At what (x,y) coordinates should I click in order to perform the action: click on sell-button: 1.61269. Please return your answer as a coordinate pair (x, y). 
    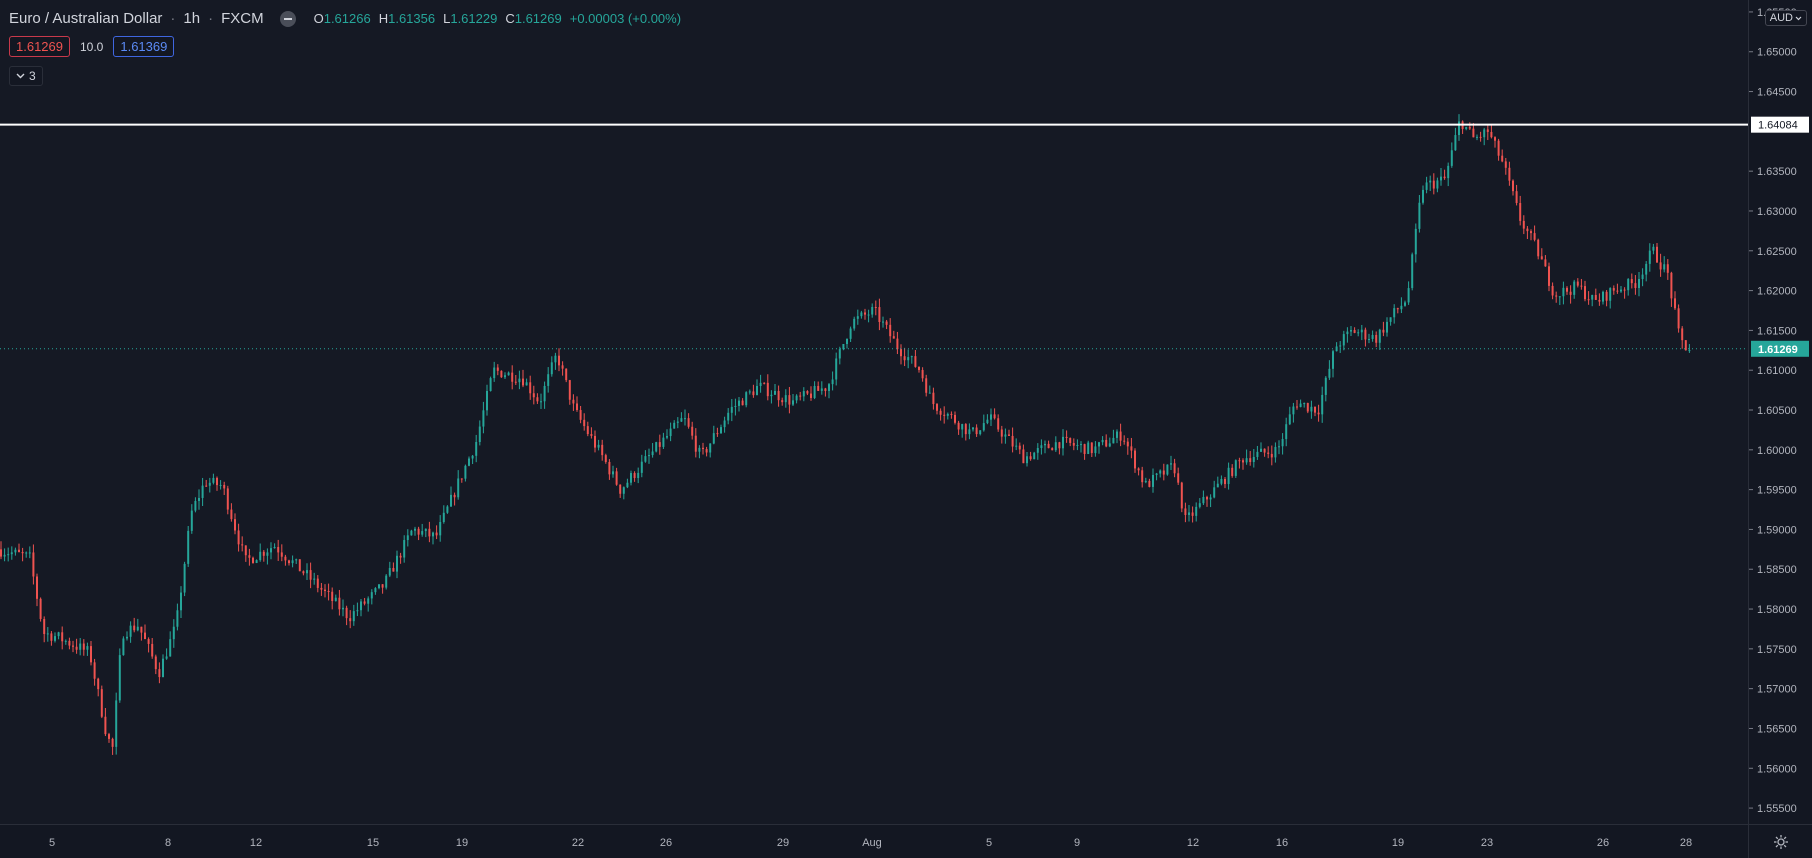
    Looking at the image, I should click on (39, 46).